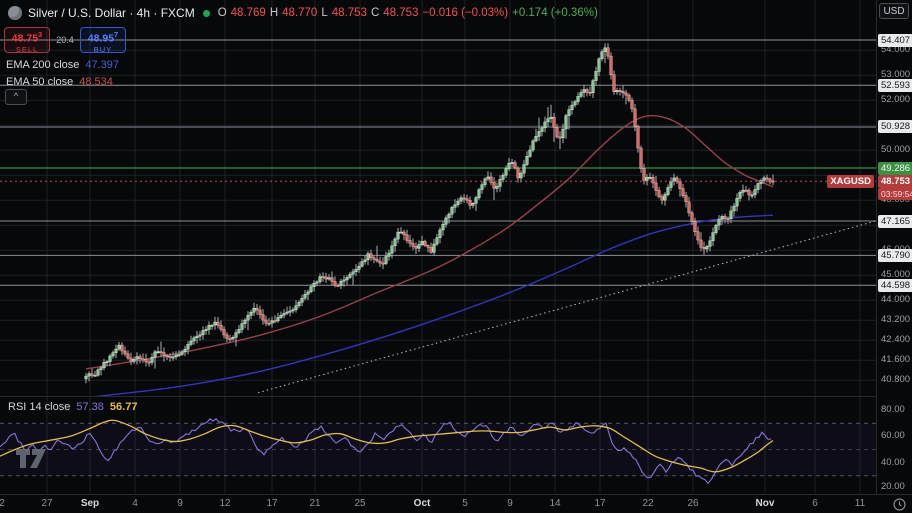 This screenshot has height=513, width=912. I want to click on symbol-price-tag: XAGUSD, so click(850, 181).